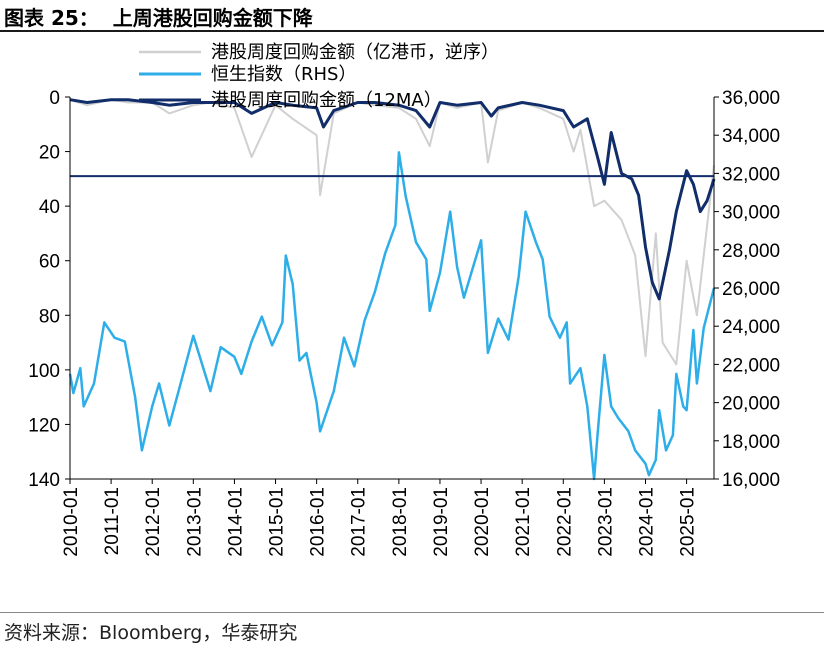  What do you see at coordinates (751, 136) in the screenshot?
I see `right-tick-label: 34,000` at bounding box center [751, 136].